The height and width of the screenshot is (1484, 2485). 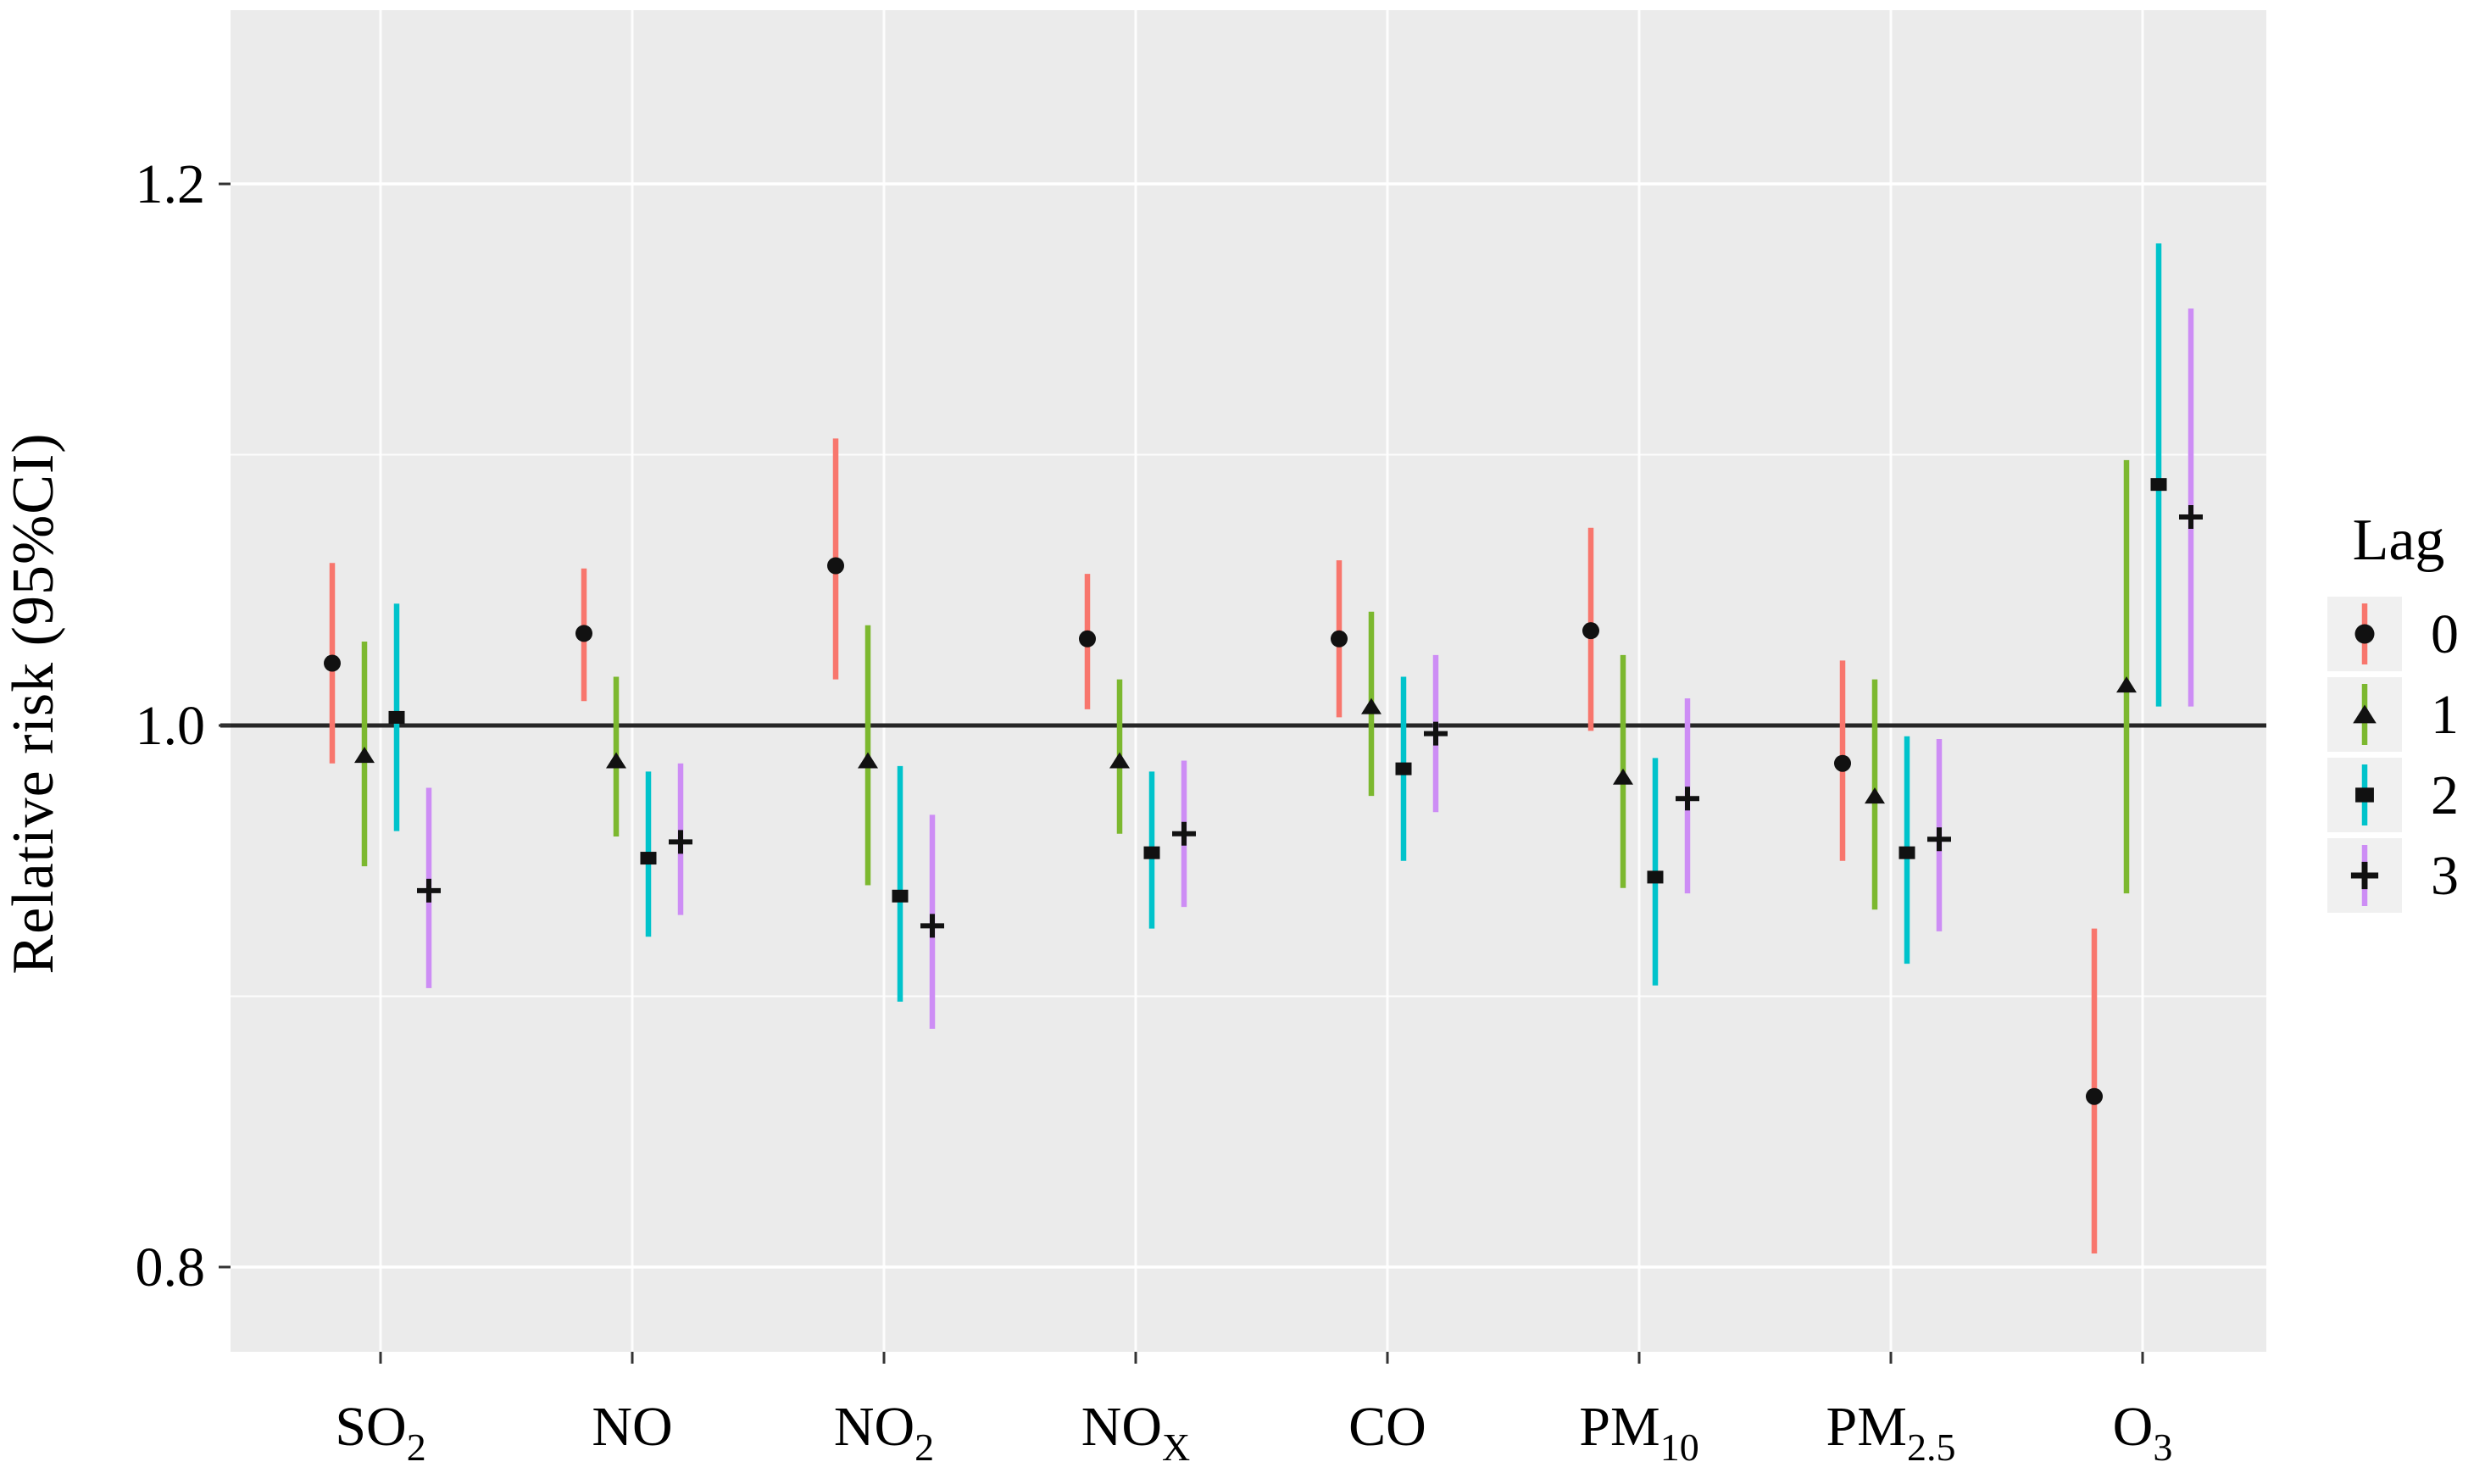 What do you see at coordinates (2445, 876) in the screenshot?
I see `legend-entry-label: 3` at bounding box center [2445, 876].